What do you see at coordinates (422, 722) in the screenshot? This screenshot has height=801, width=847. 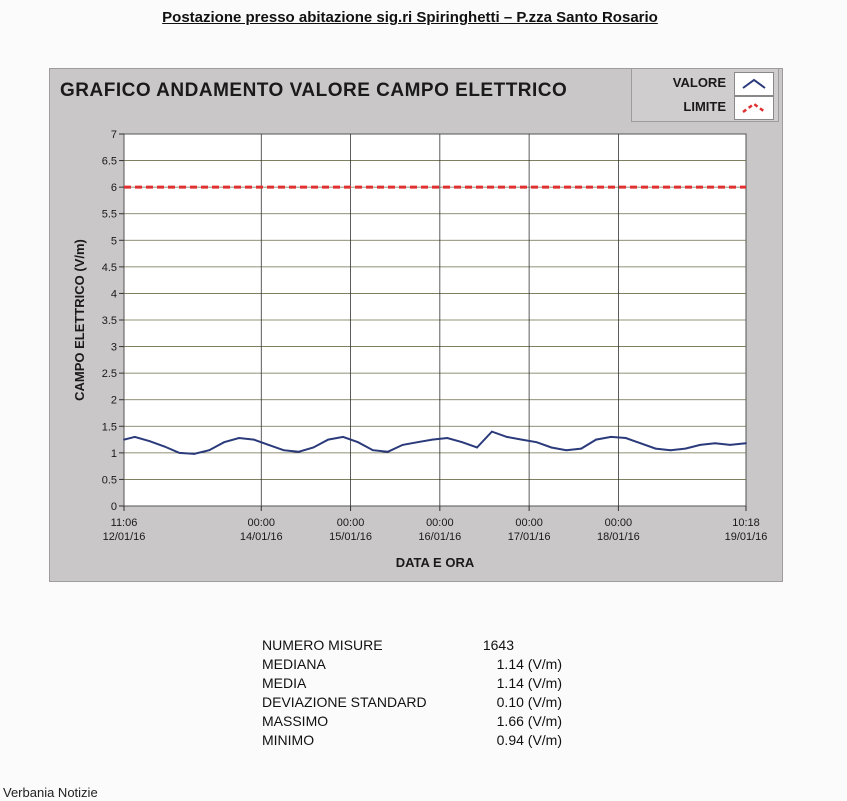 I see `stat-row-massimo: MASSIMO 1.66 (V/m)` at bounding box center [422, 722].